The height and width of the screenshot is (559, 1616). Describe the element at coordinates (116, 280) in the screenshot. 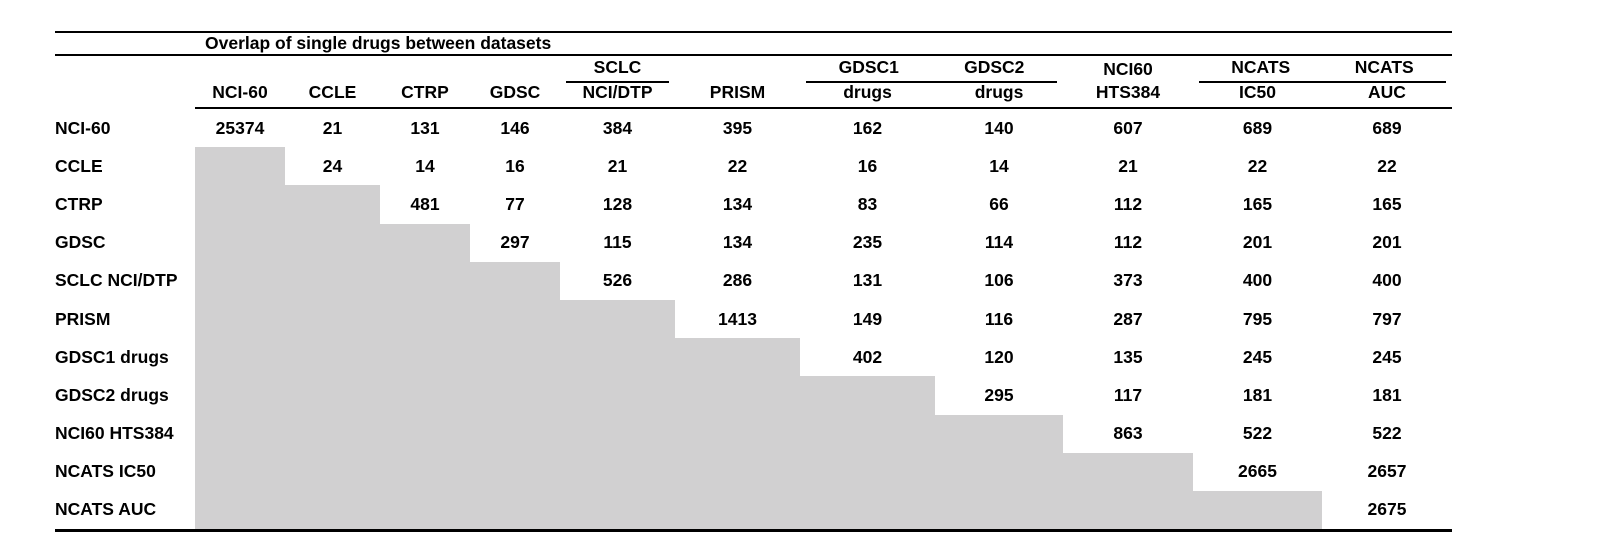

I see `row-label-sclc-nci-dtp: SCLC NCI/DTP` at that location.